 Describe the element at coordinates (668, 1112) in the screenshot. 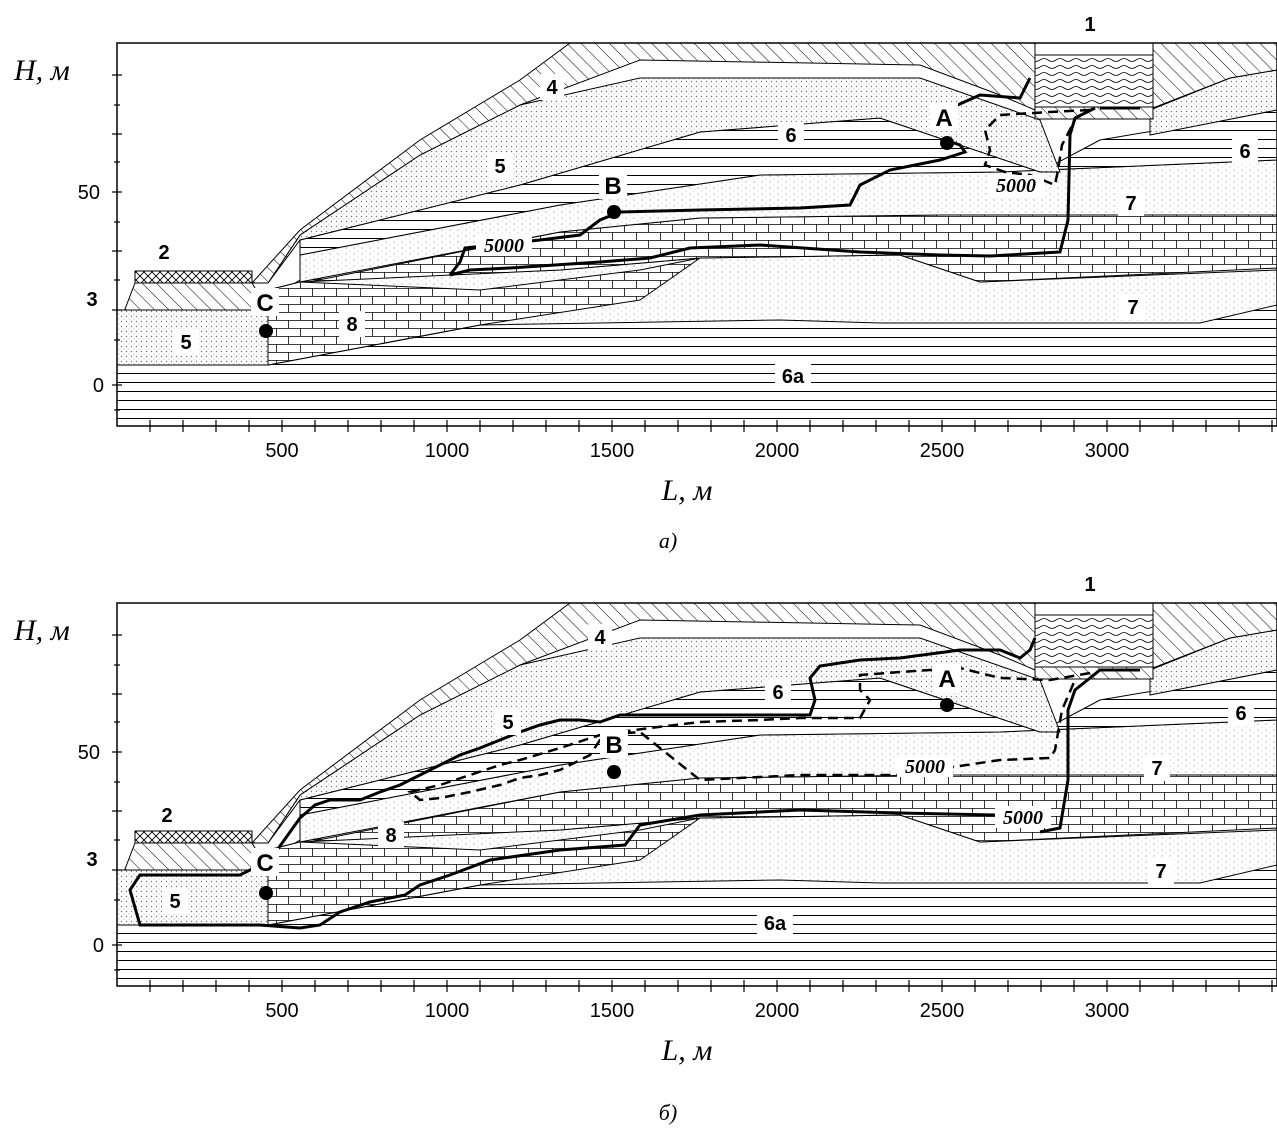

I see `panel-b-caption: б)` at that location.